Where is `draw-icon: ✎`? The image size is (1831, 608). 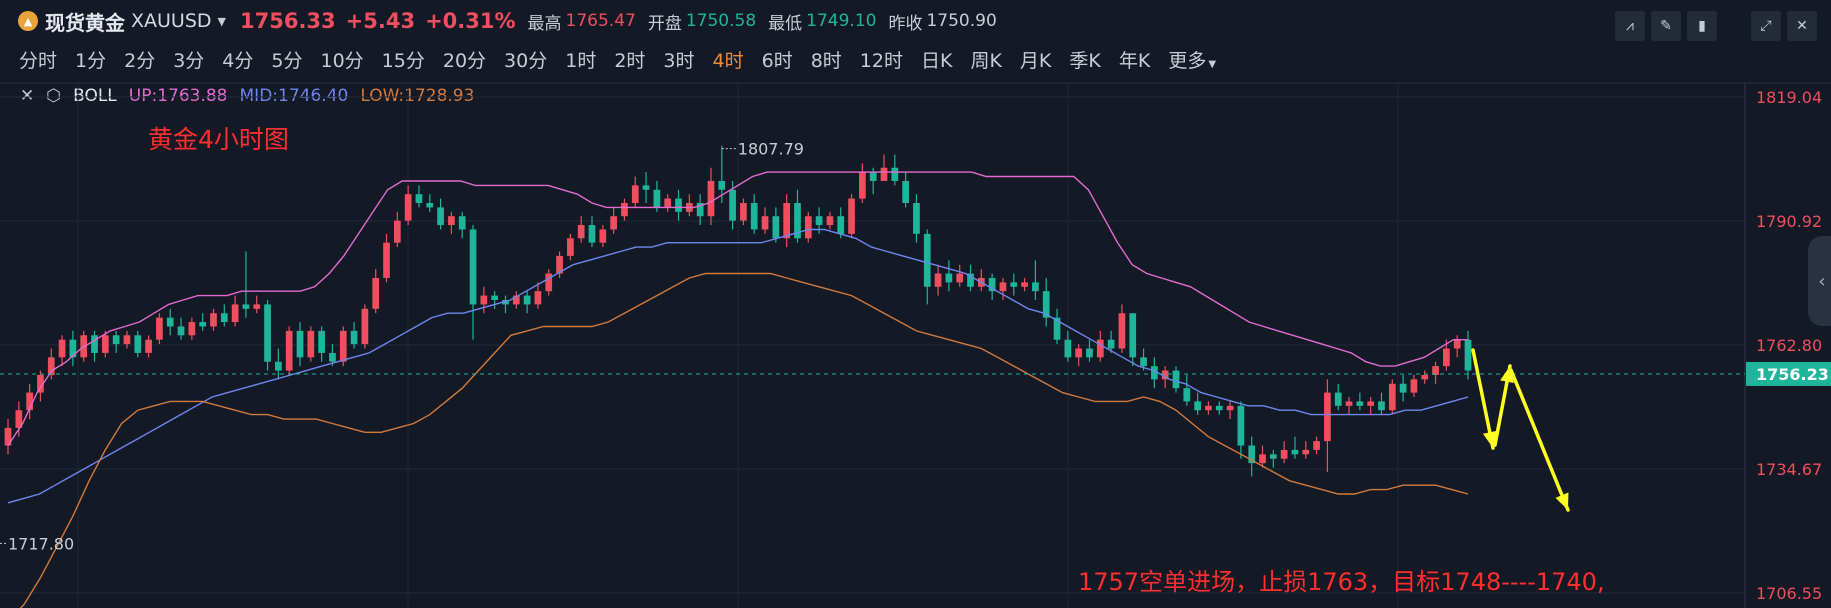 draw-icon: ✎ is located at coordinates (1666, 26).